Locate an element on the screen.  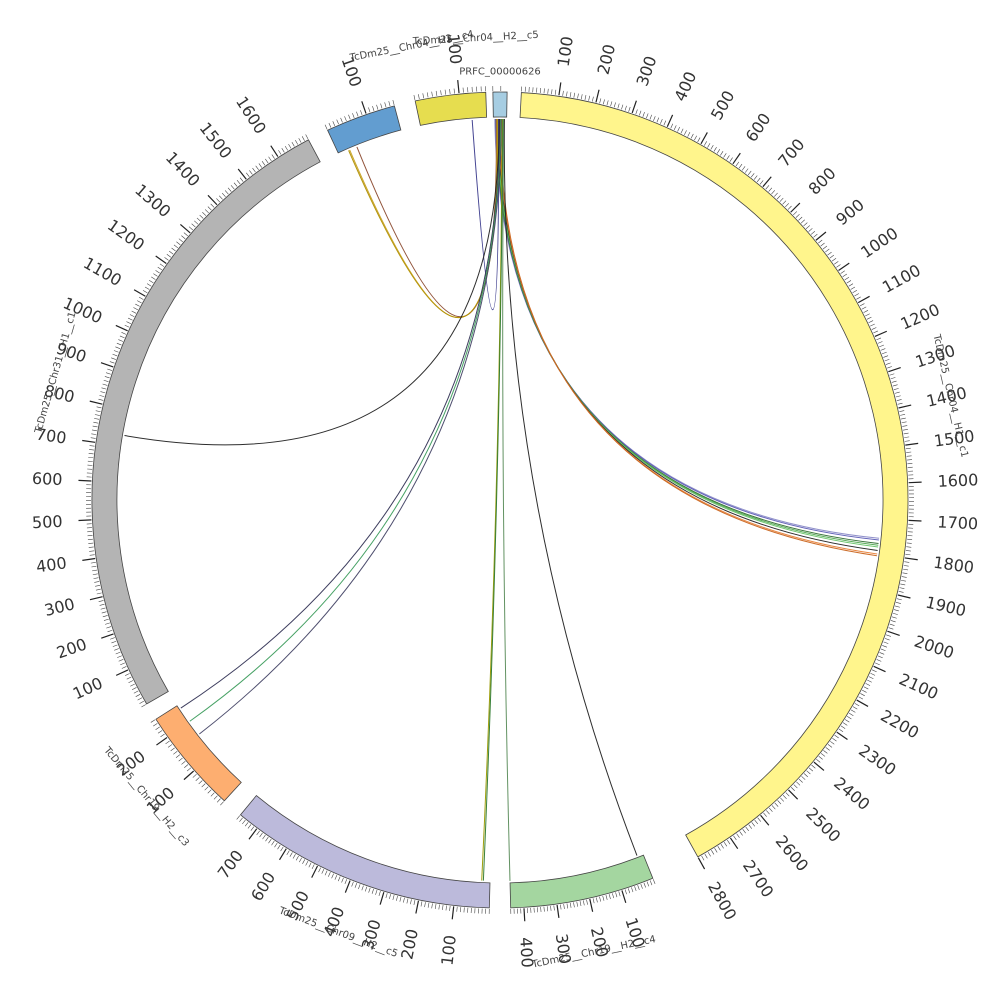
minor-ticks-chr31_h1_c1 is located at coordinates (197, 421).